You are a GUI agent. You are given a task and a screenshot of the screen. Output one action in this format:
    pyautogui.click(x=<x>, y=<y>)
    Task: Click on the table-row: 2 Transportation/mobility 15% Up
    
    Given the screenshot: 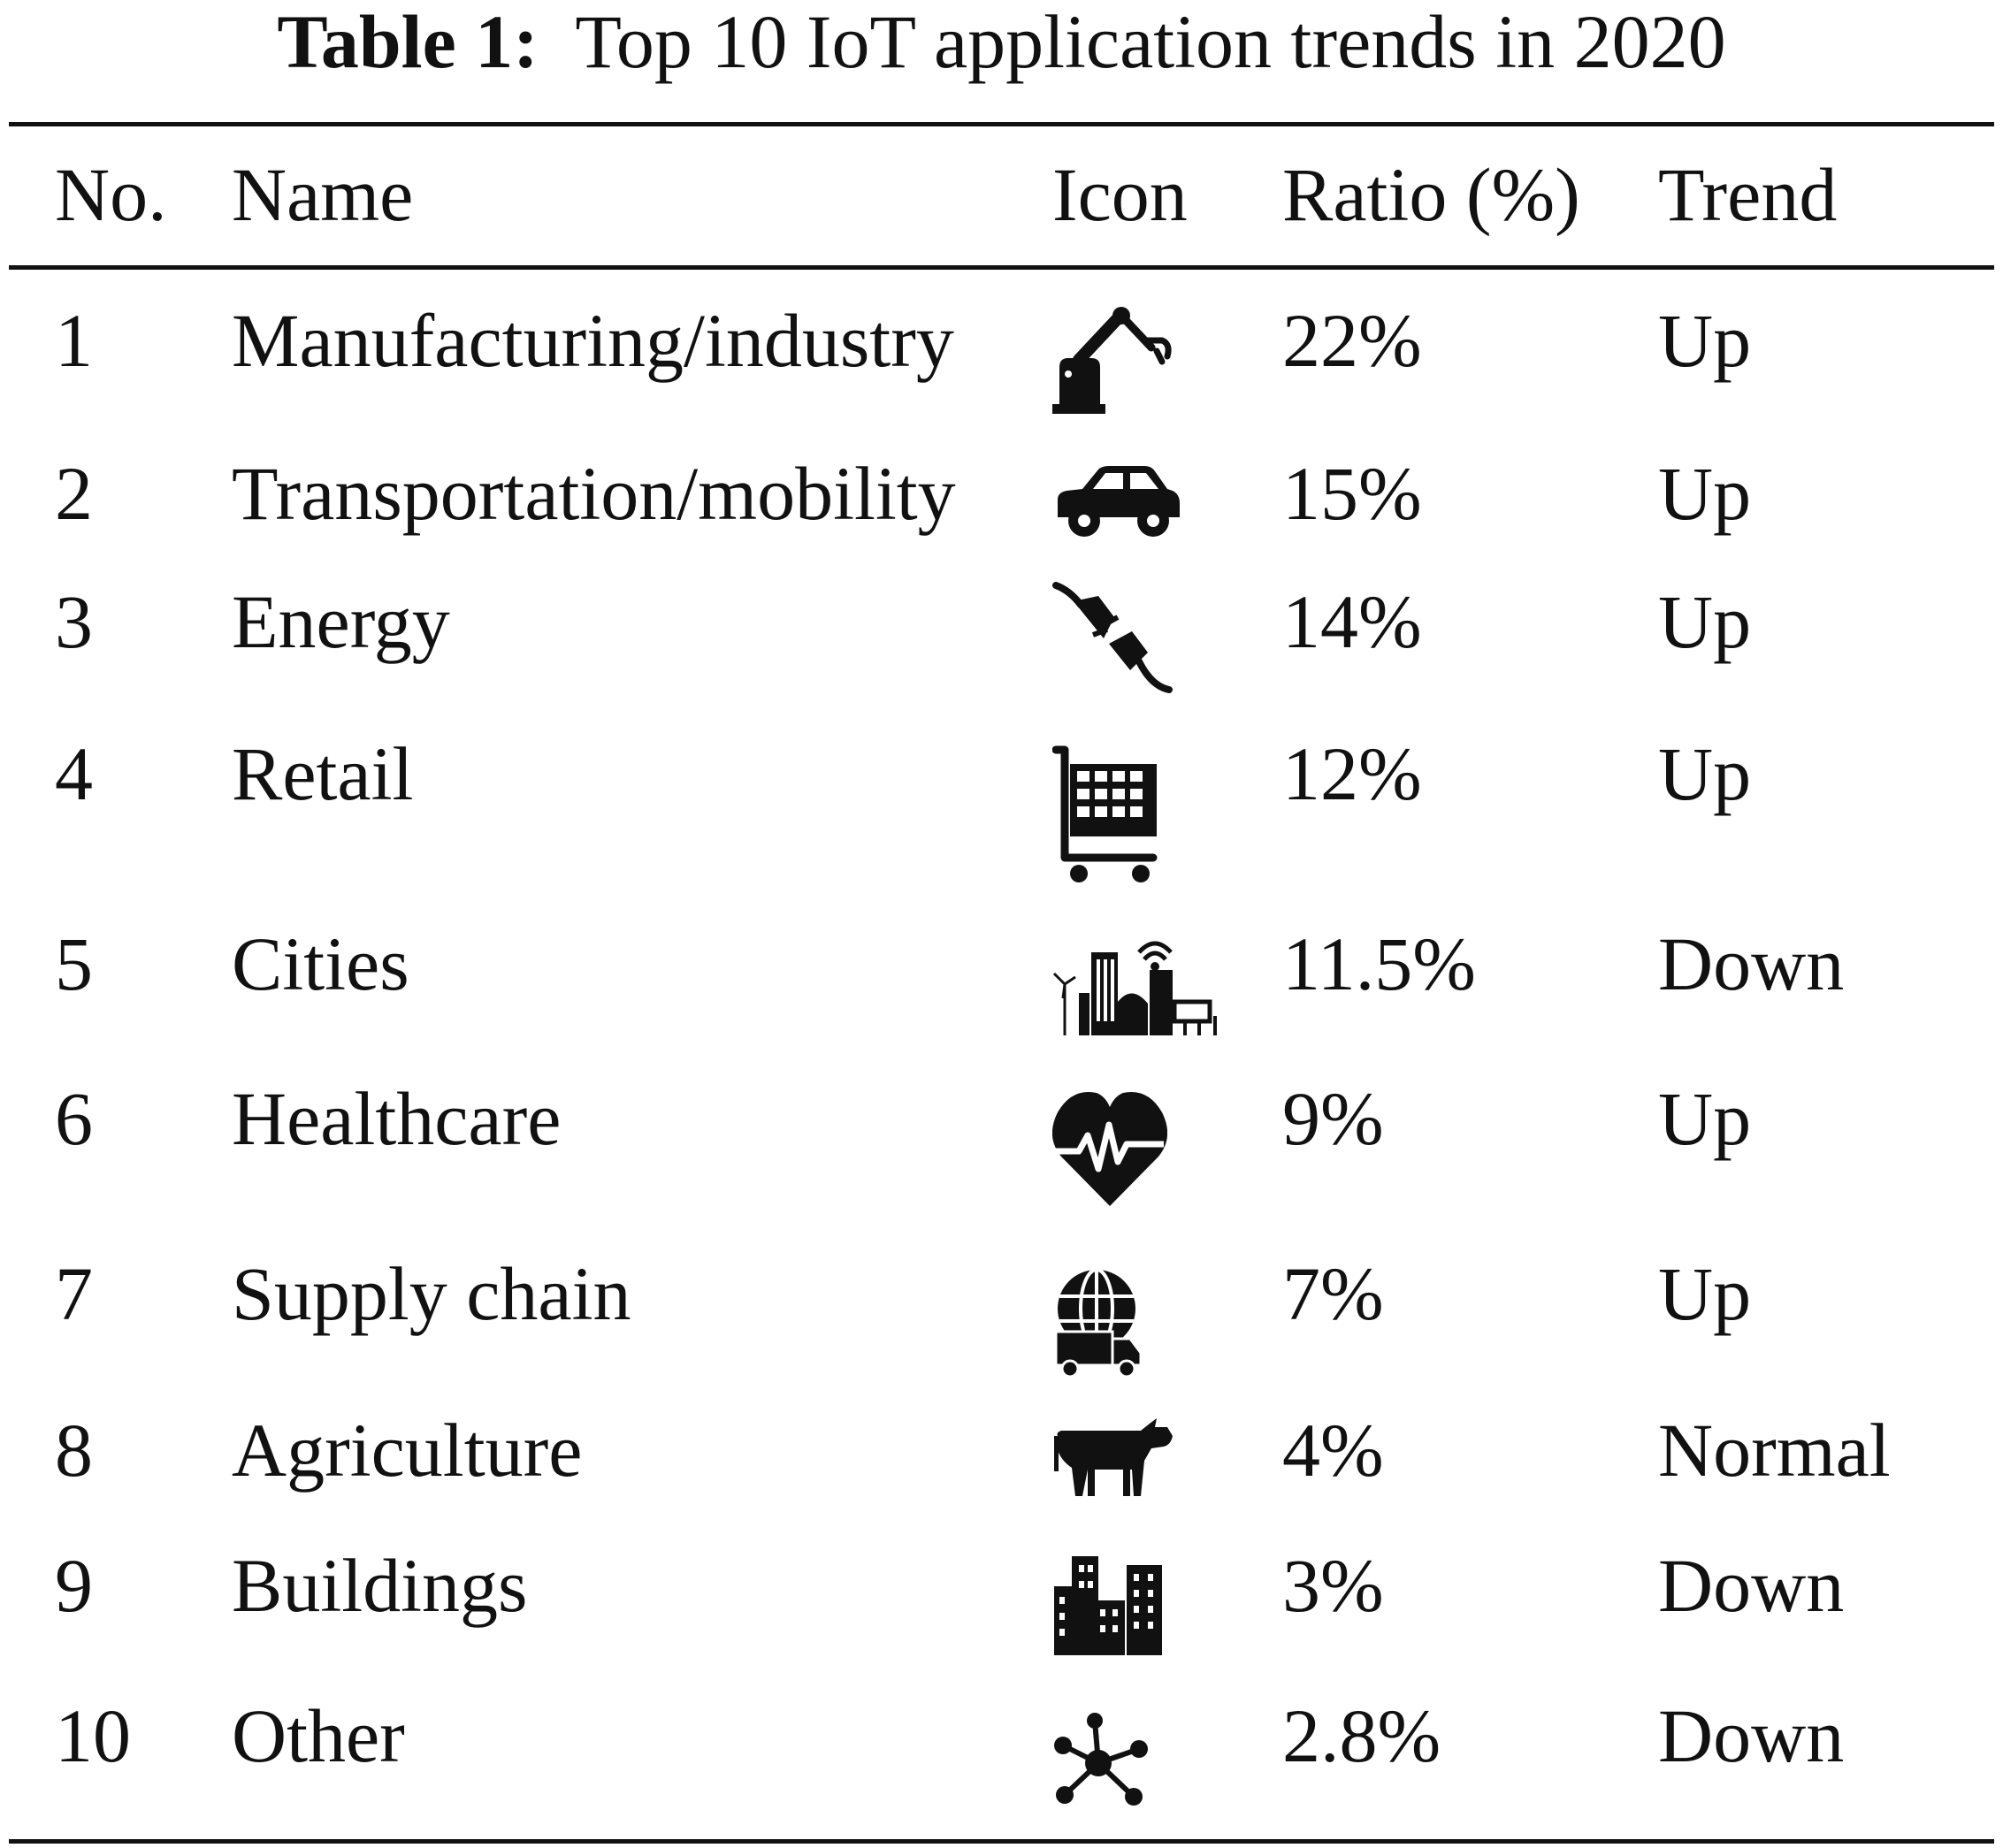 What is the action you would take?
    pyautogui.click(x=1001, y=498)
    